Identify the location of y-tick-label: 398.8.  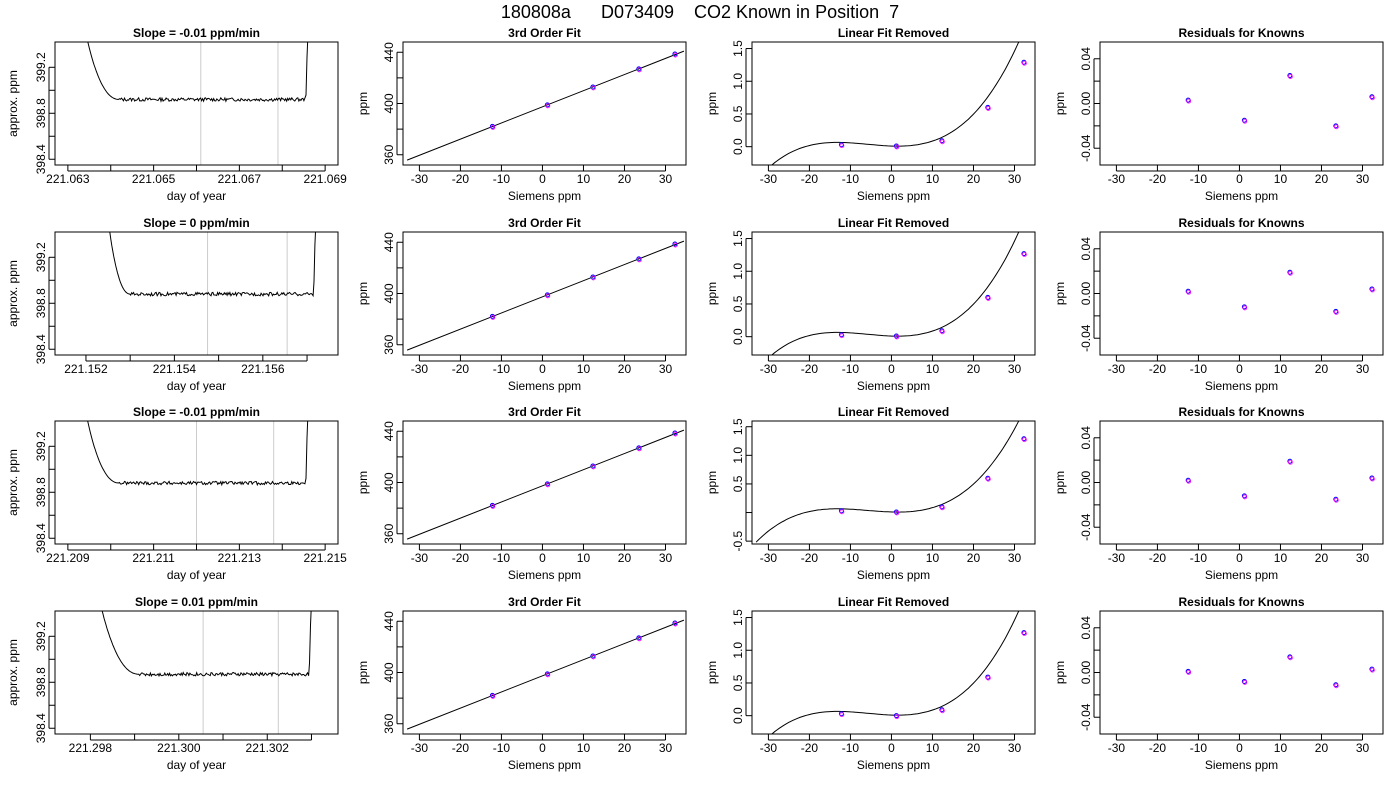
(41, 303).